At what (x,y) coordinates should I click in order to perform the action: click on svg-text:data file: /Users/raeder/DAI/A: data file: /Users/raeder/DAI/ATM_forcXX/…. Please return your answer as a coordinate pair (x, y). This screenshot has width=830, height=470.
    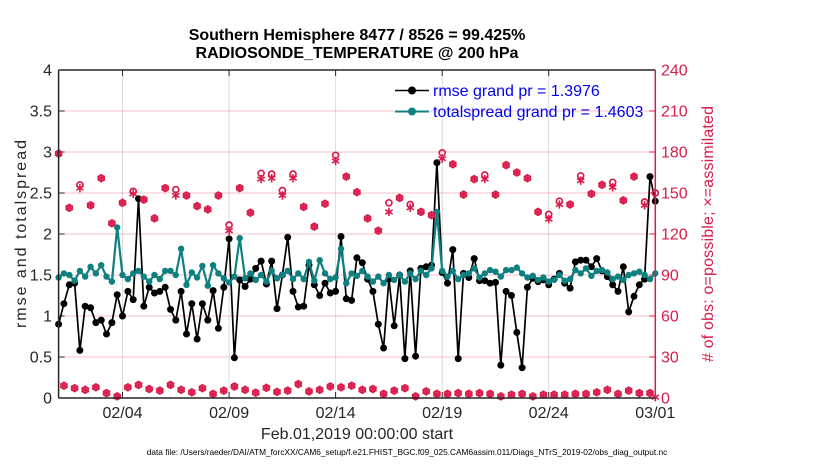
    Looking at the image, I should click on (407, 452).